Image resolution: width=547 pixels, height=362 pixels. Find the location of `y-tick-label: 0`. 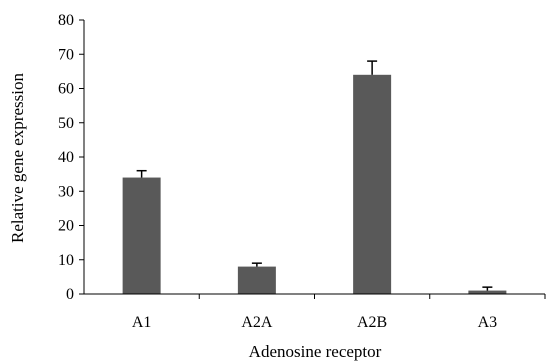

y-tick-label: 0 is located at coordinates (70, 294).